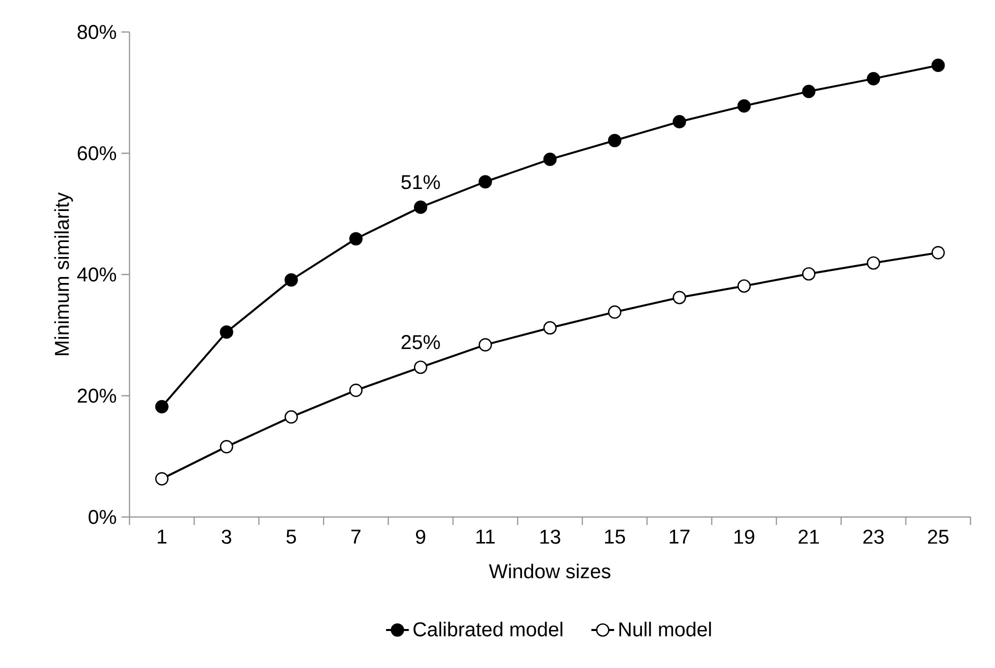 This screenshot has height=668, width=995. What do you see at coordinates (873, 537) in the screenshot?
I see `x-tick-label: 23` at bounding box center [873, 537].